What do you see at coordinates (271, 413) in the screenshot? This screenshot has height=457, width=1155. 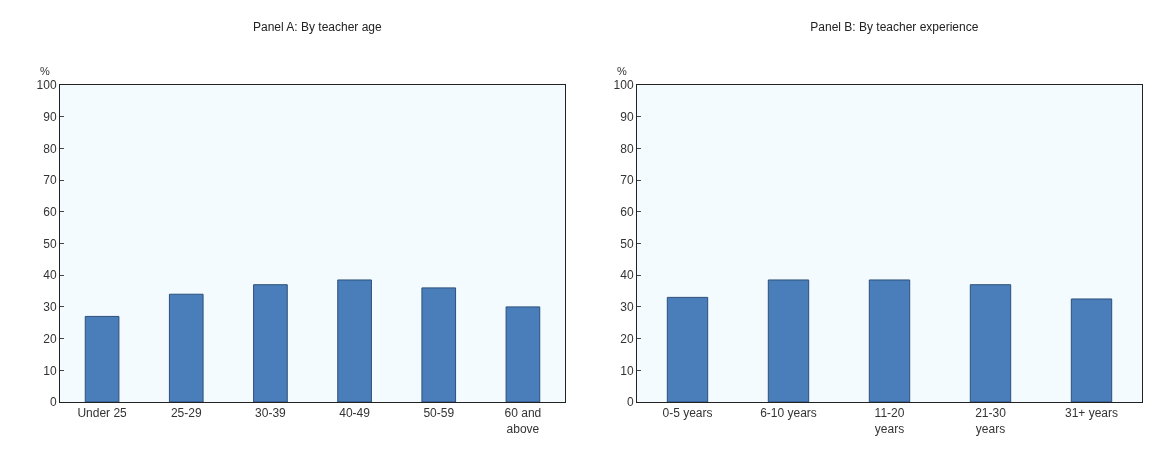 I see `x-tick-label: 30-39` at bounding box center [271, 413].